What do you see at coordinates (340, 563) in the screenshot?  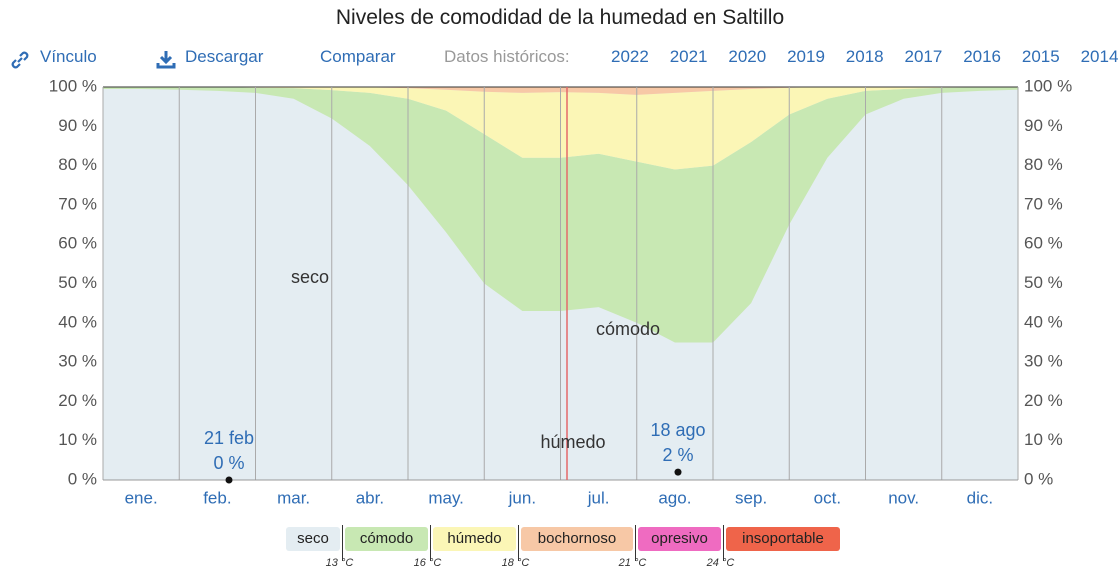 I see `threshold-label: 13 °C` at bounding box center [340, 563].